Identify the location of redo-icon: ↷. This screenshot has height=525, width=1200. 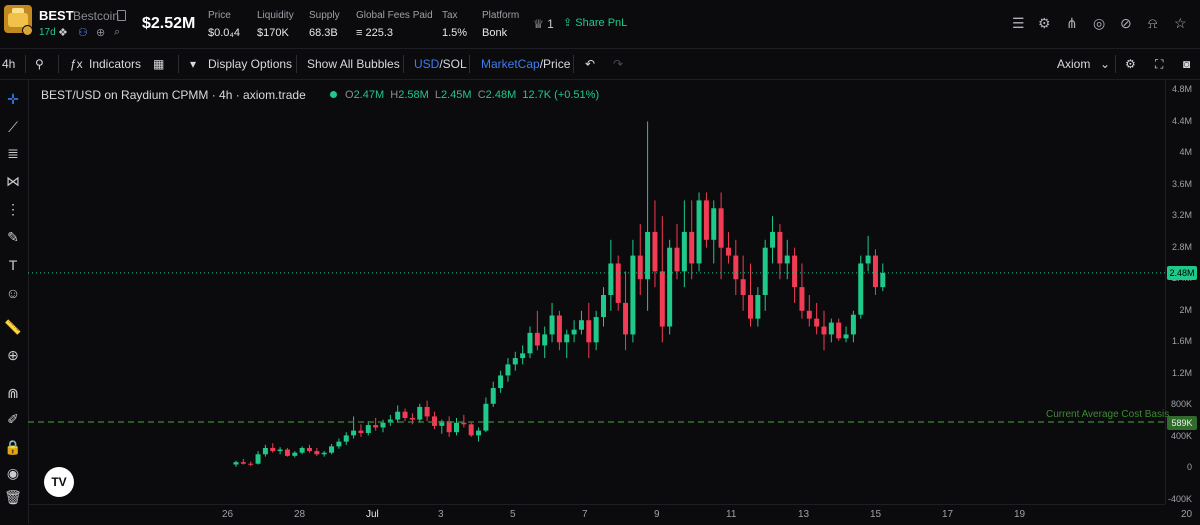
(618, 64).